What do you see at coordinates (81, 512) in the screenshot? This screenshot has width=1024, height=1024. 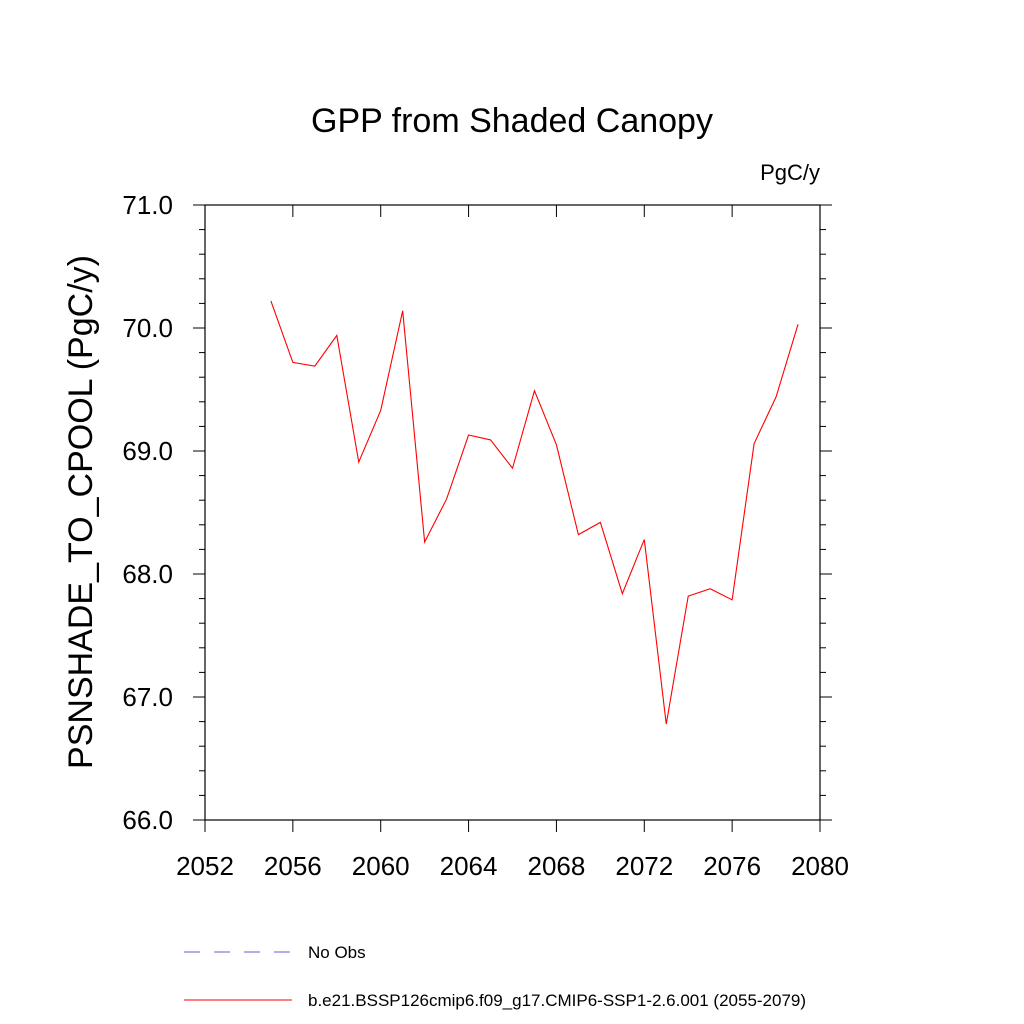 I see `y-axis-label: PSNSHADE_TO_CPOOL (PgC/y)` at bounding box center [81, 512].